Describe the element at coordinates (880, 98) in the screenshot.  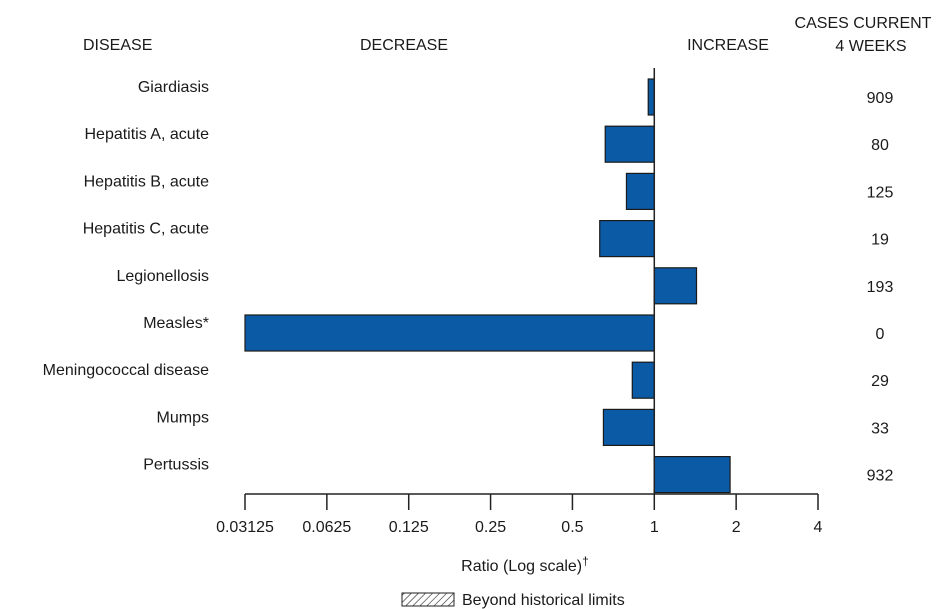
I see `cases-value: 909` at that location.